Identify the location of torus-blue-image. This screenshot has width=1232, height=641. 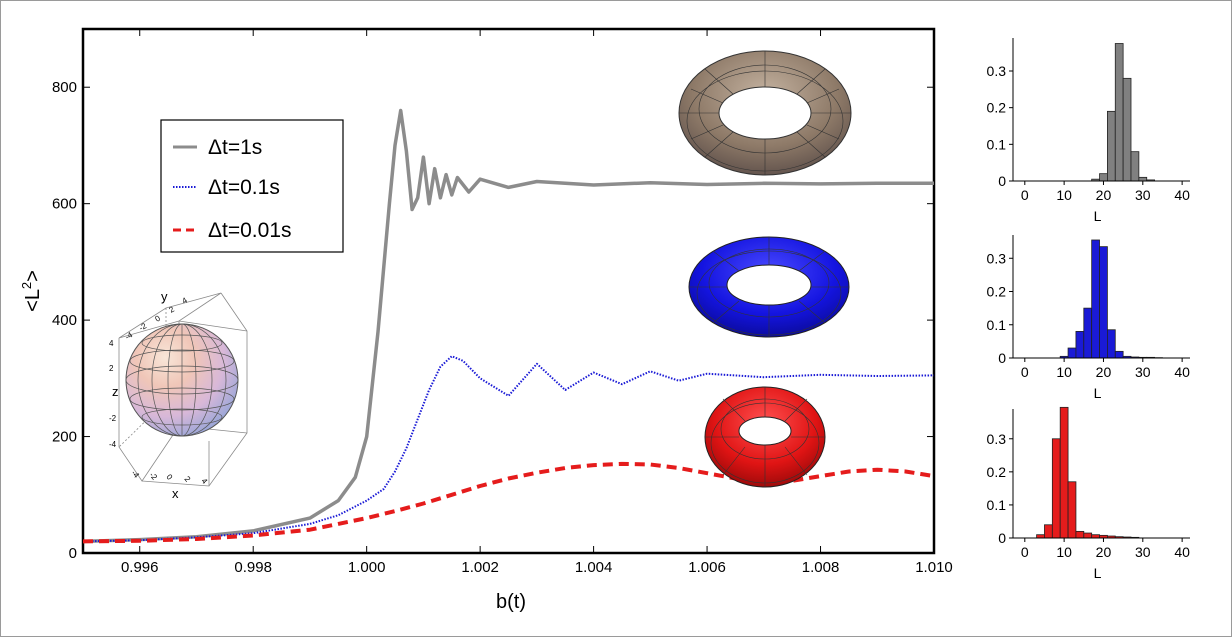
(769, 287).